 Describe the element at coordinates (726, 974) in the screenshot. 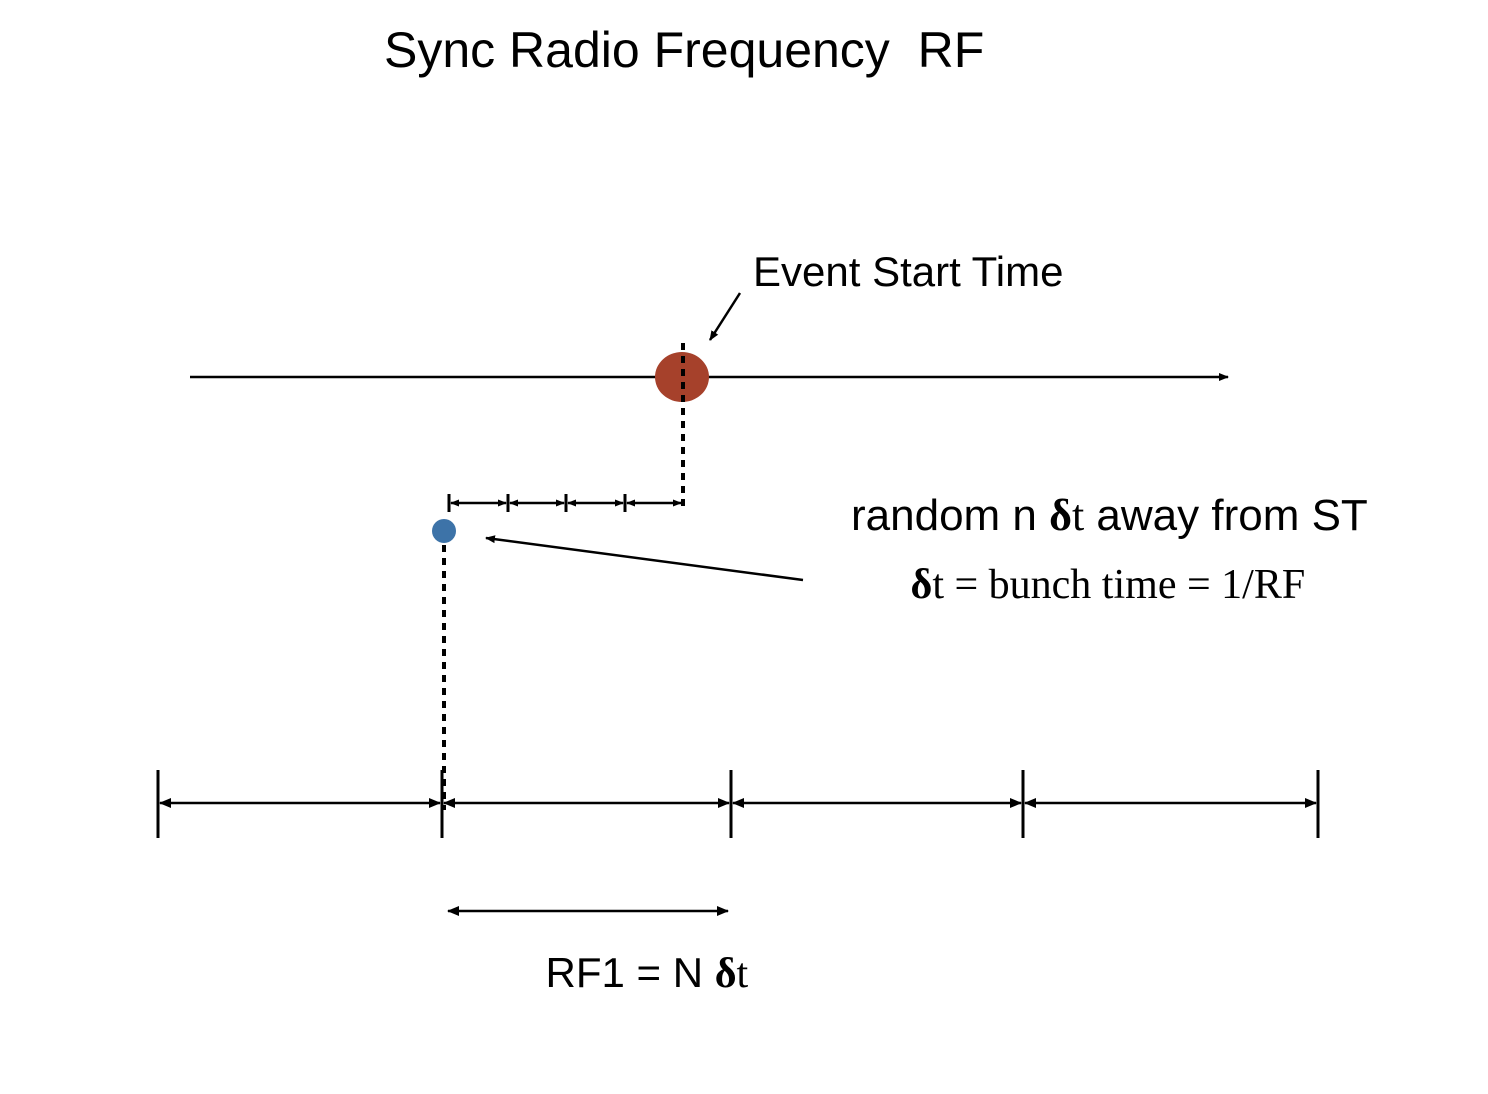

I see `rf1-delta-symbol: δ` at that location.